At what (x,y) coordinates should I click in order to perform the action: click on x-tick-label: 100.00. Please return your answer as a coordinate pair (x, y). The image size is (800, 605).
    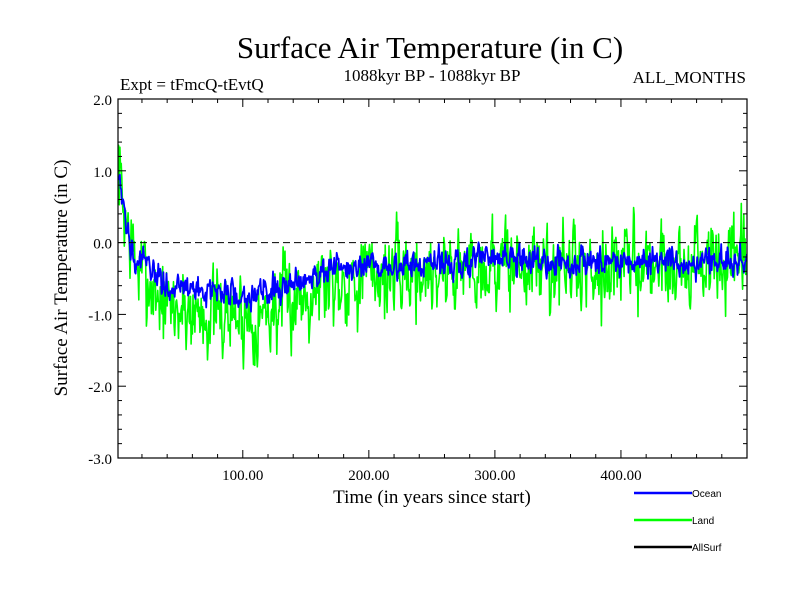
    Looking at the image, I should click on (242, 476).